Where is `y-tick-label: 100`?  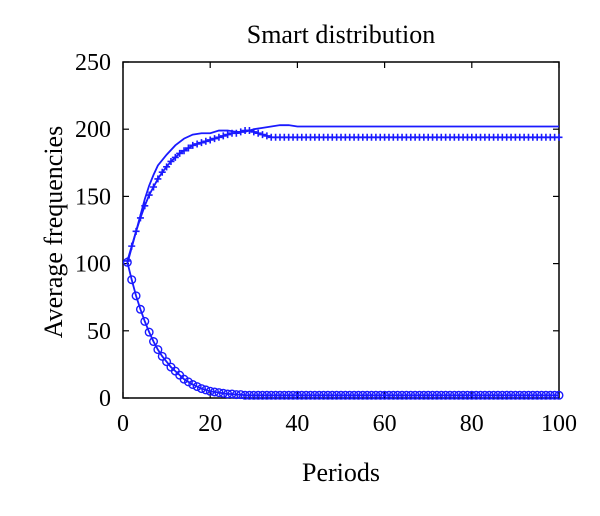
y-tick-label: 100 is located at coordinates (93, 265).